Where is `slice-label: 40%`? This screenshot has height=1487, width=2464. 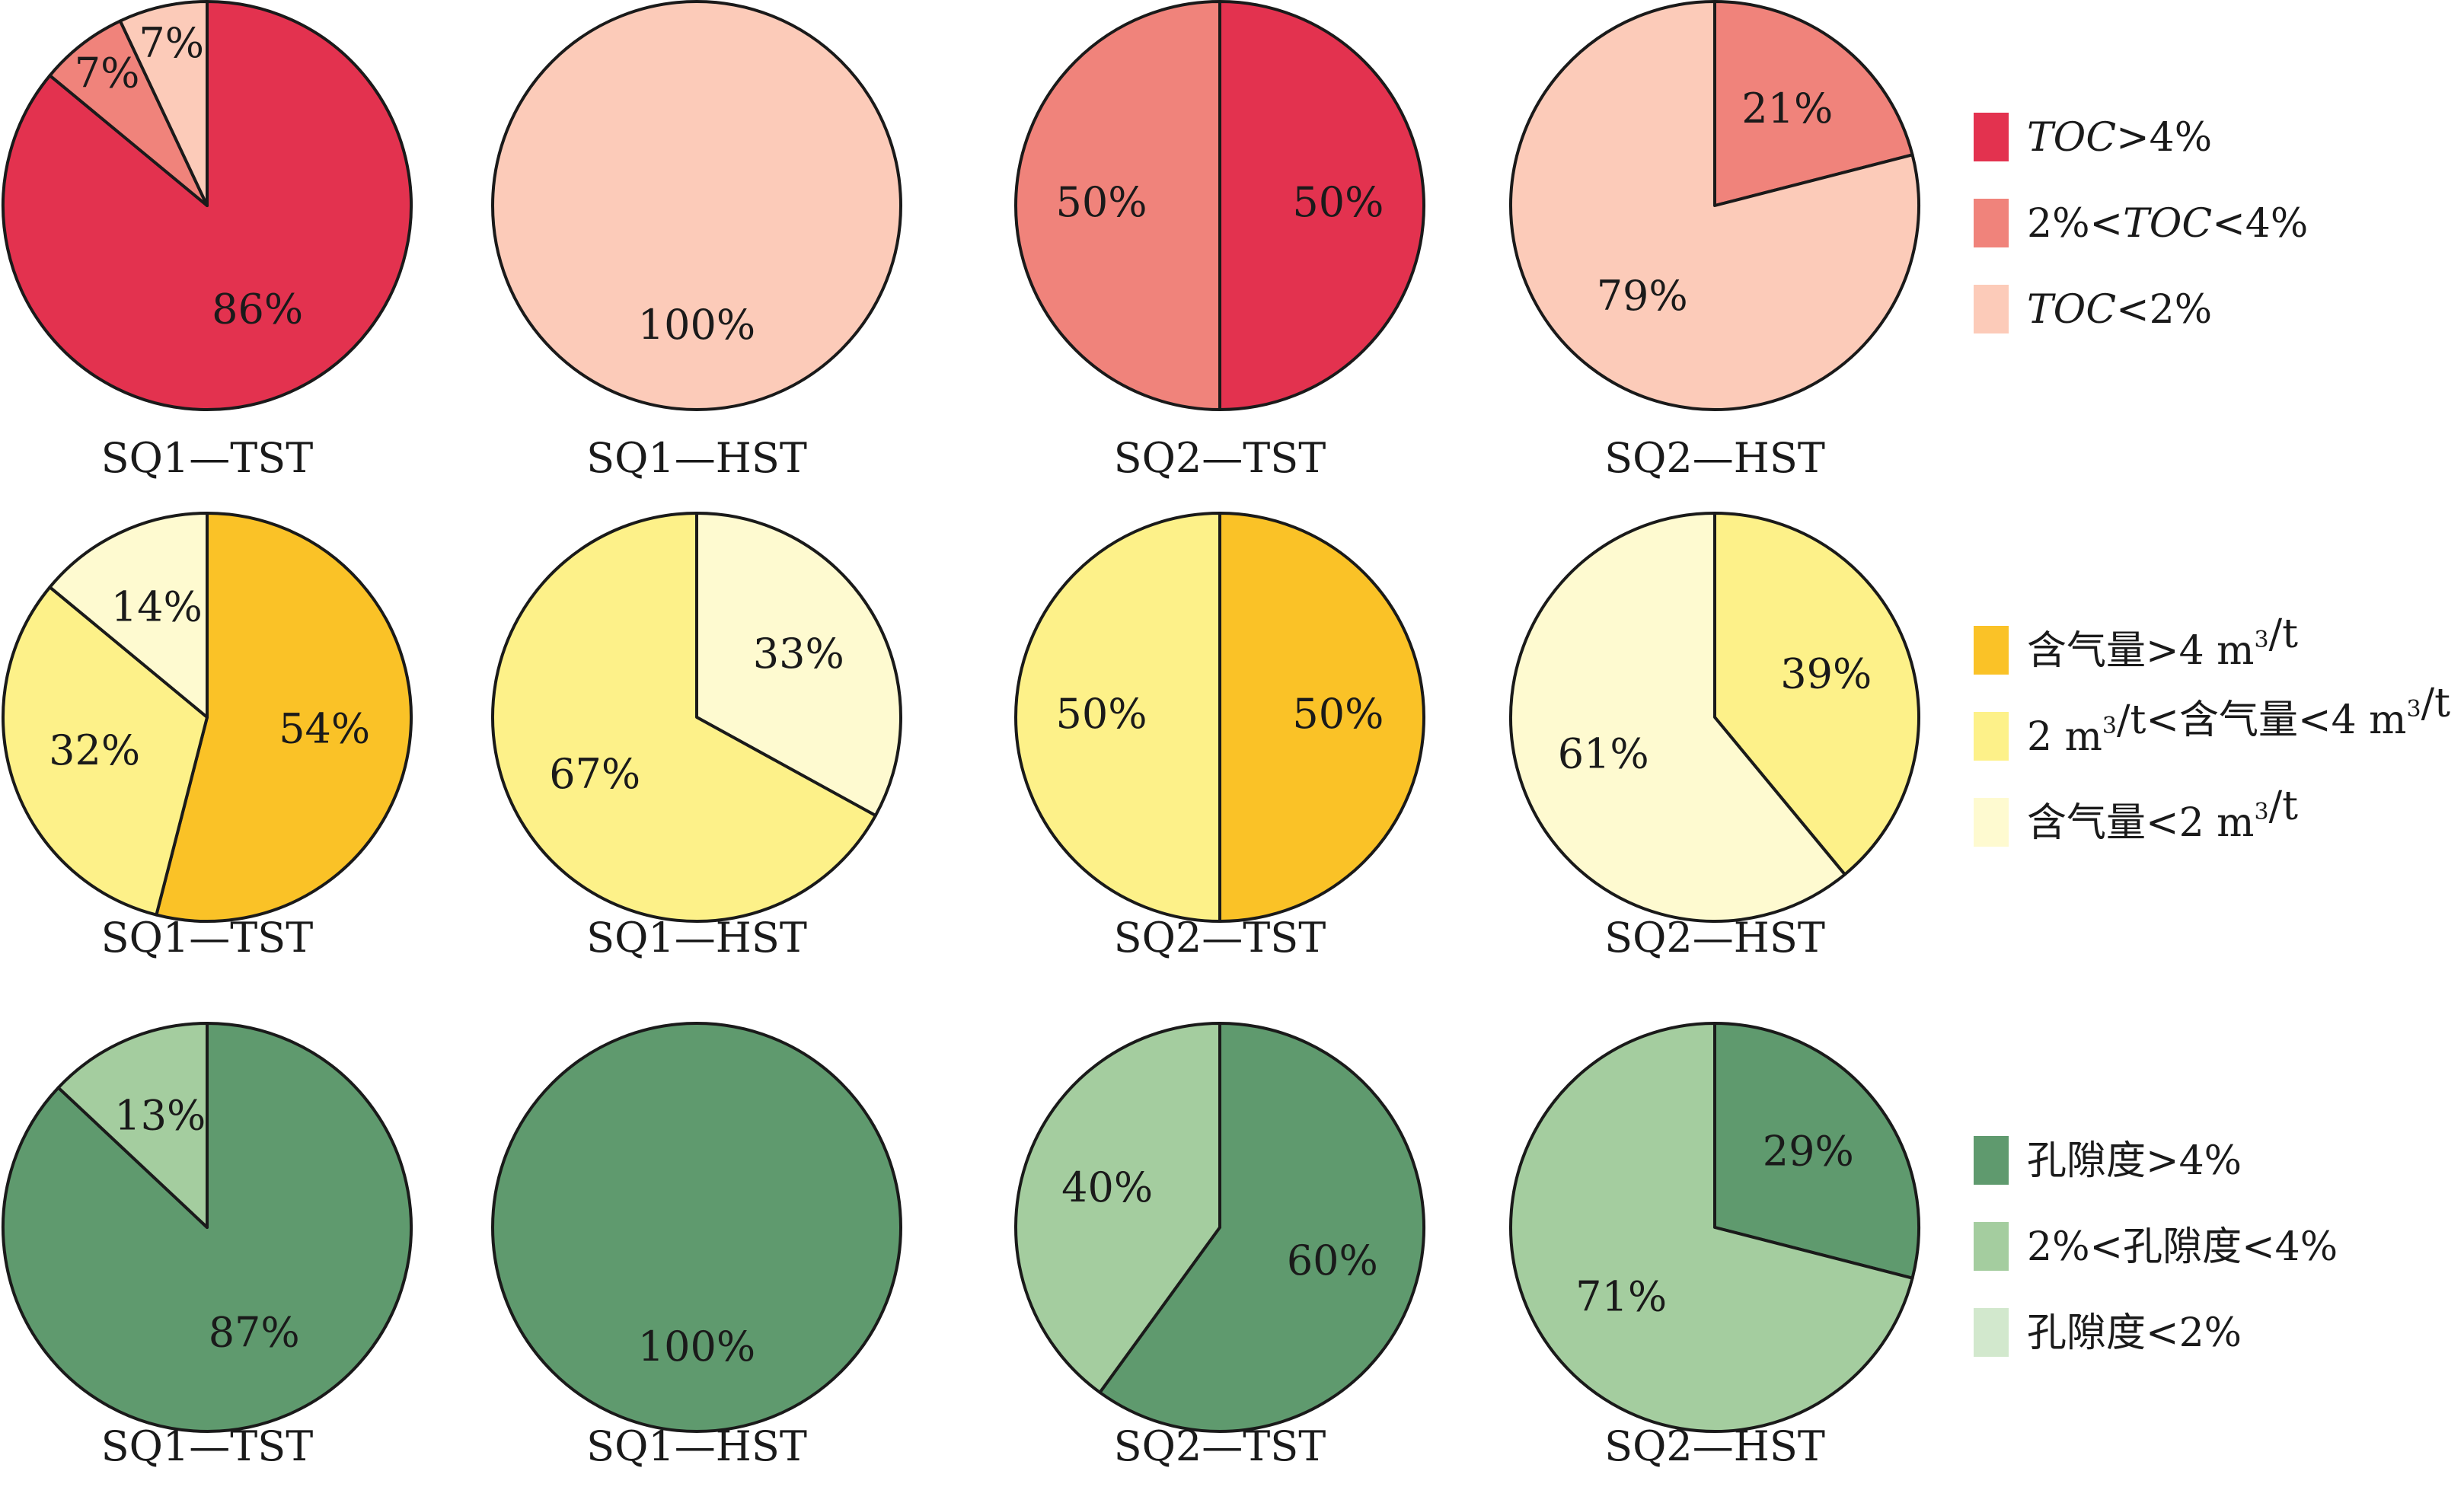
slice-label: 40% is located at coordinates (1107, 1187).